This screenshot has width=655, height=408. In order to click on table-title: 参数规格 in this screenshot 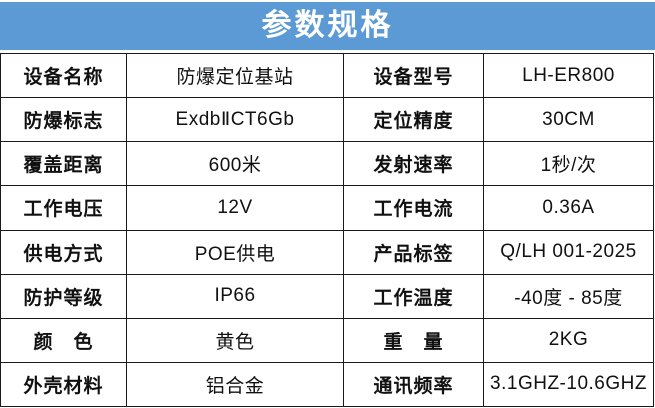, I will do `click(327, 25)`.